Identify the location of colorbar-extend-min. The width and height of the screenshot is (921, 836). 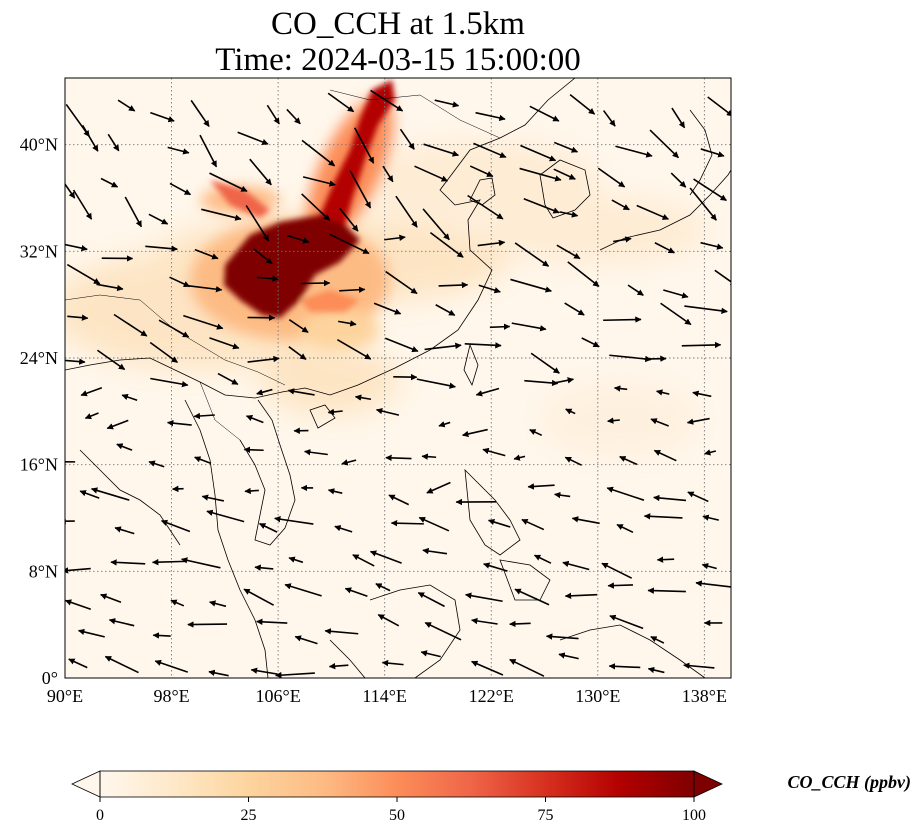
(86, 784).